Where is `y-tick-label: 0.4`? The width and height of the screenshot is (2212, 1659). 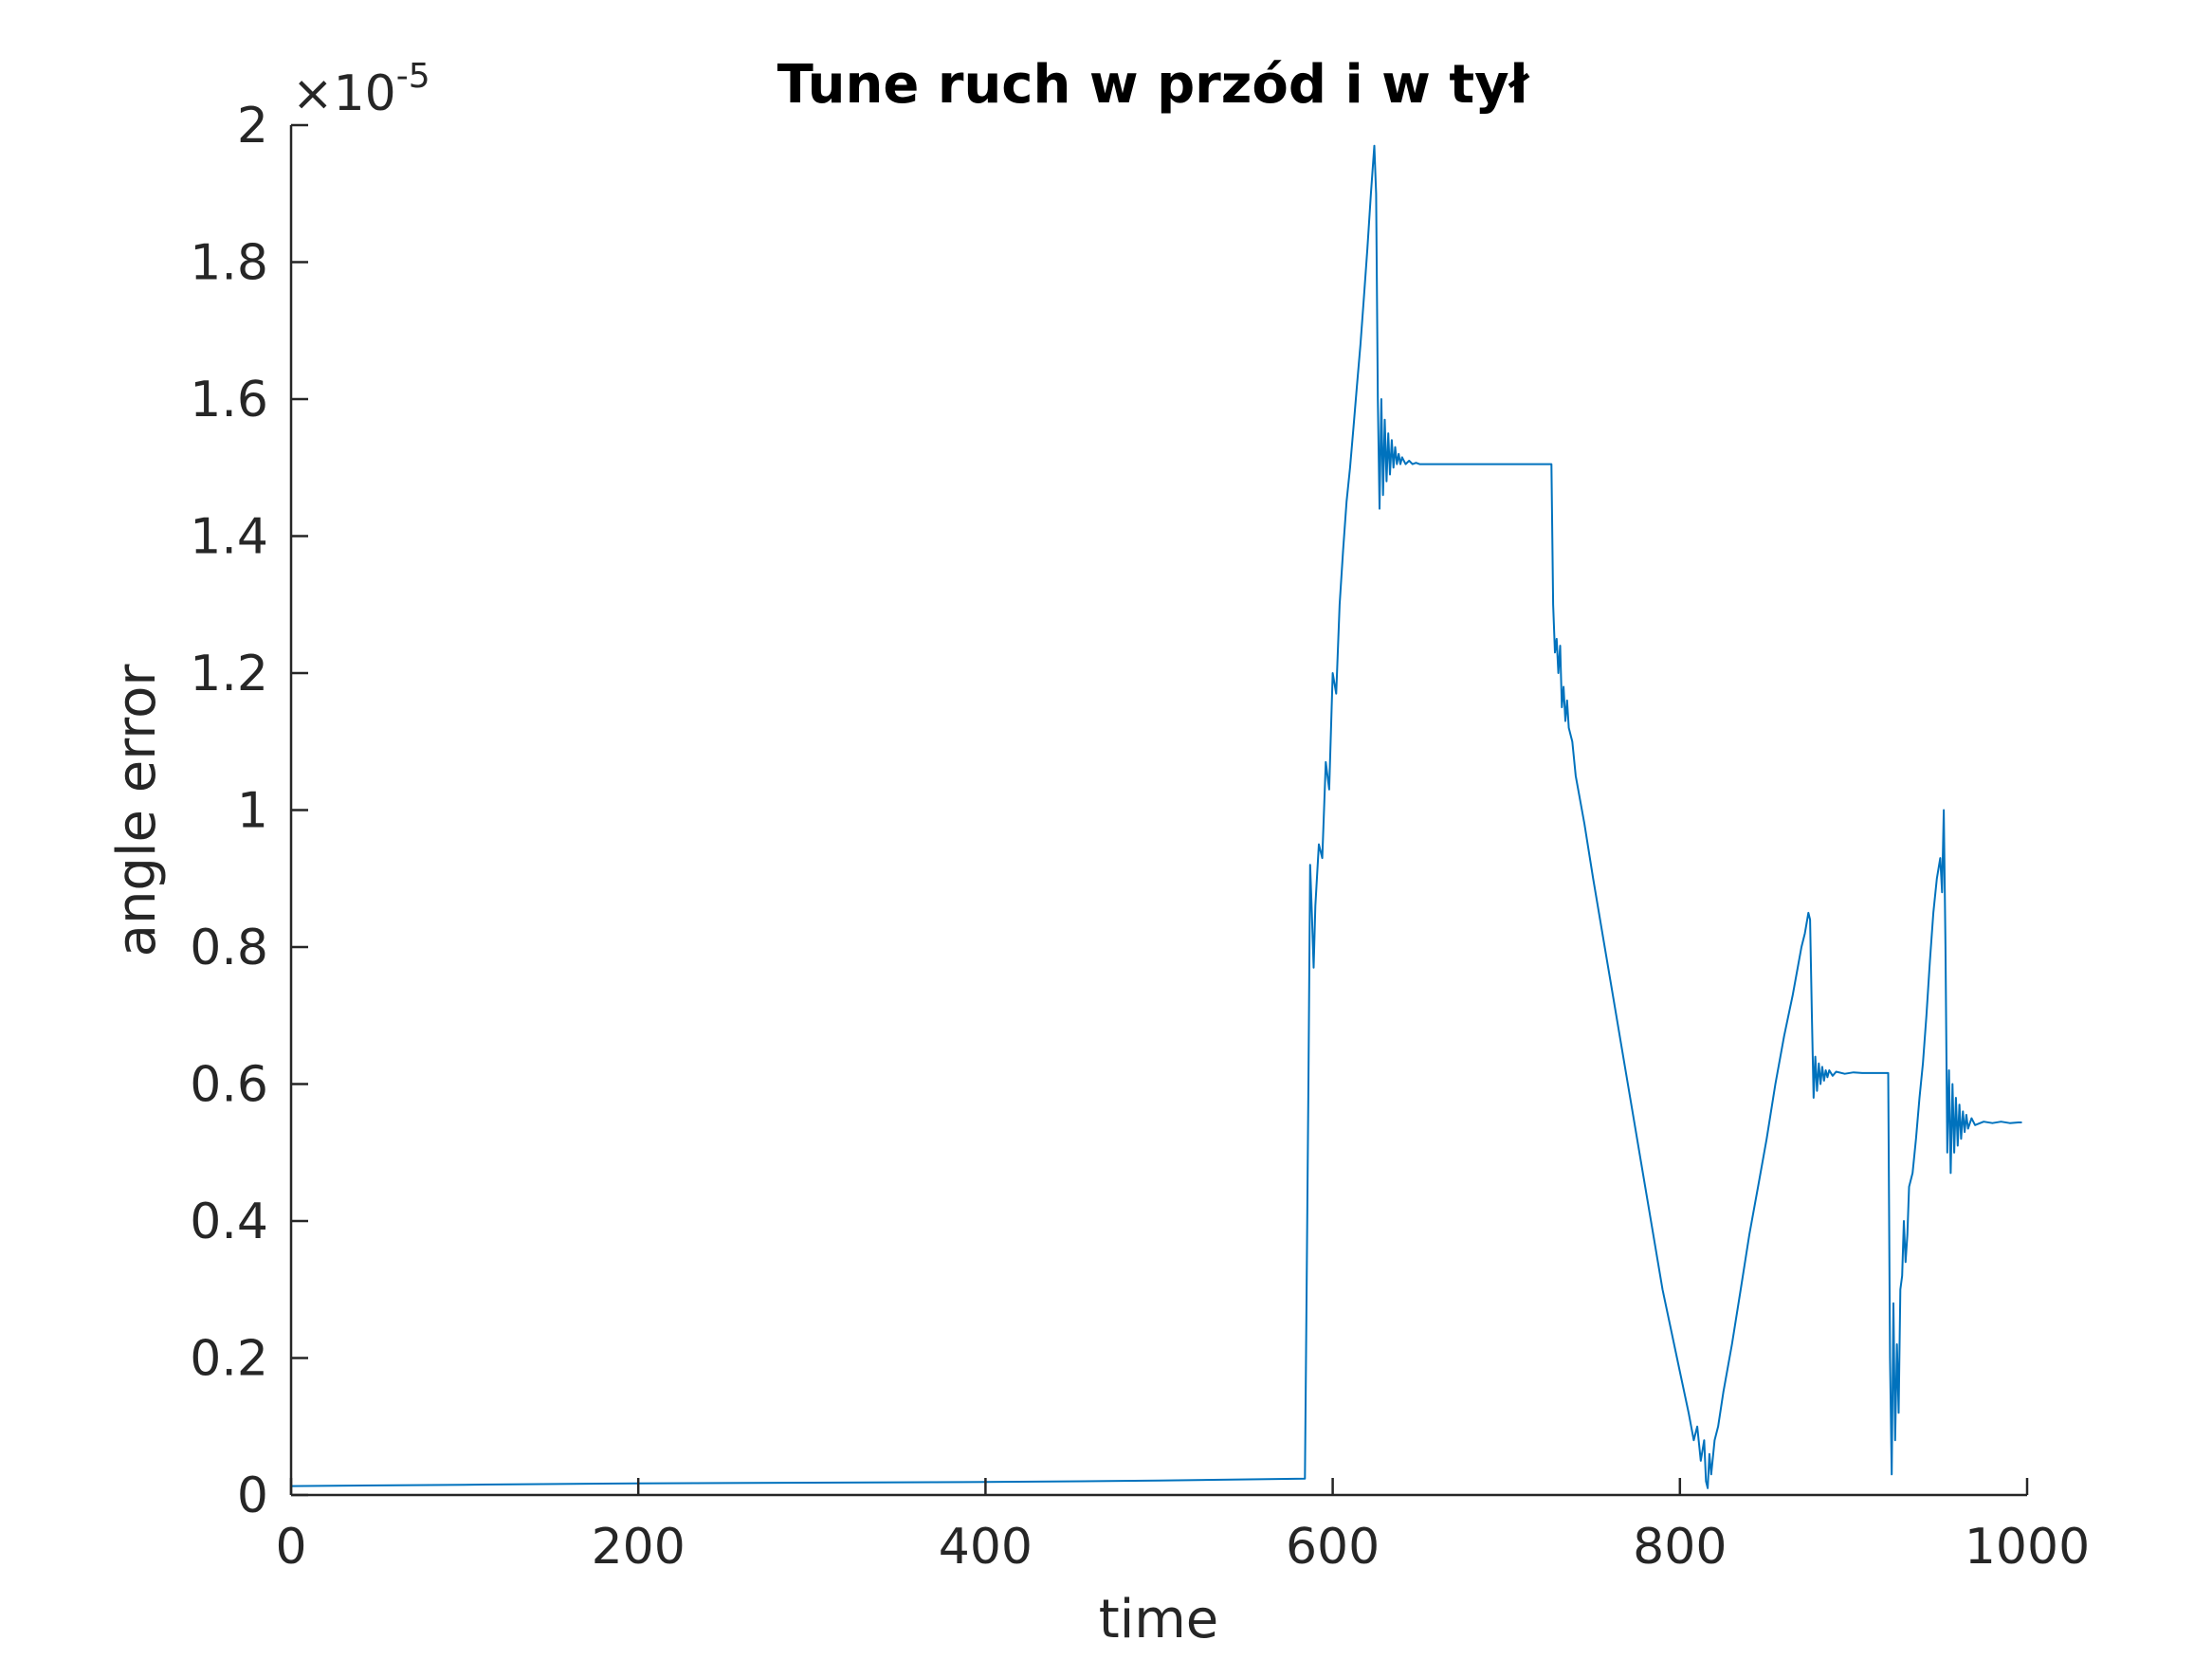
y-tick-label: 0.4 is located at coordinates (229, 1222).